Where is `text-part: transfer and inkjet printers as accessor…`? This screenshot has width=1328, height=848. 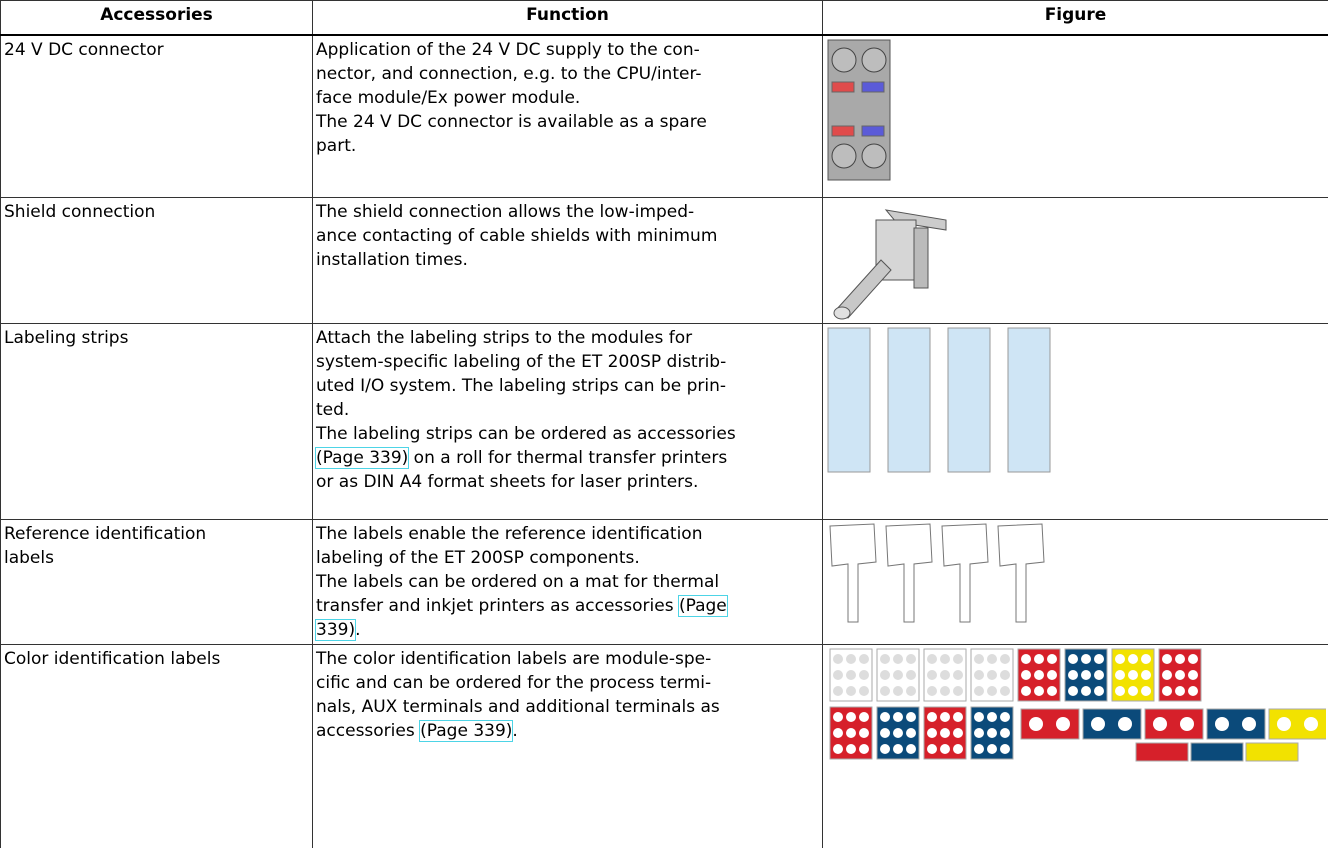
text-part: transfer and inkjet printers as accessor… is located at coordinates (497, 605).